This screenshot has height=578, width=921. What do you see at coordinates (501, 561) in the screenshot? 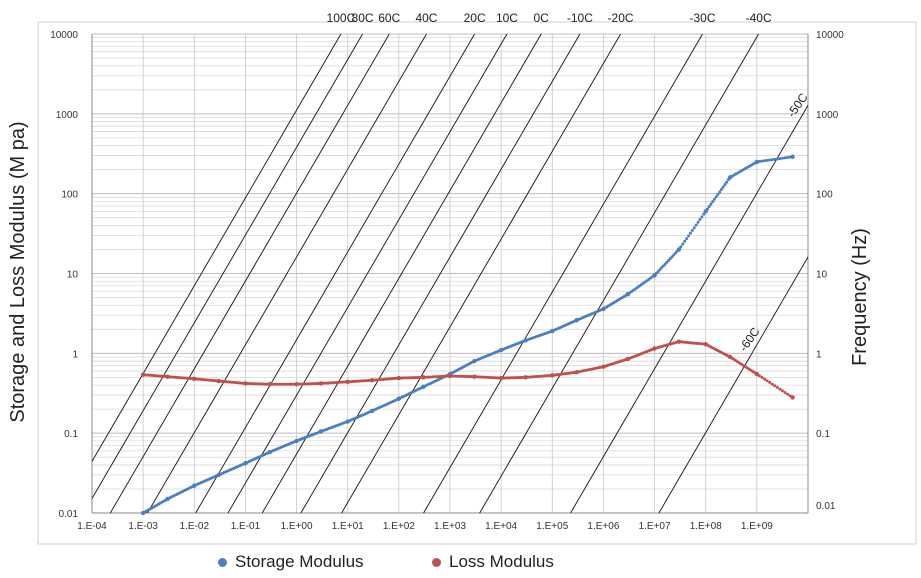
I see `legend-label-loss: Loss Modulus` at bounding box center [501, 561].